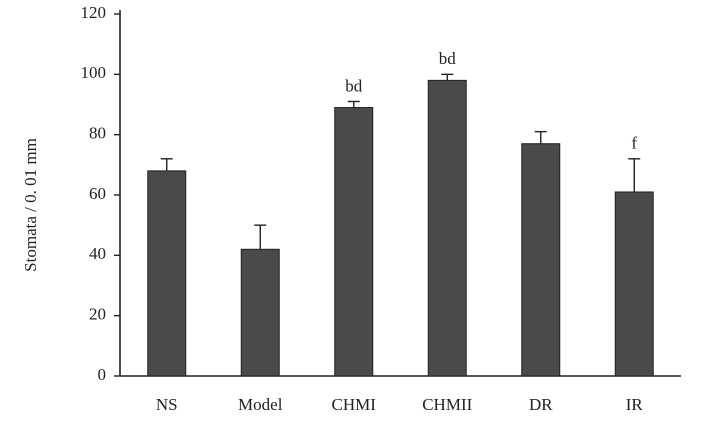 Image resolution: width=707 pixels, height=426 pixels. I want to click on y-tick-label: 20, so click(97, 314).